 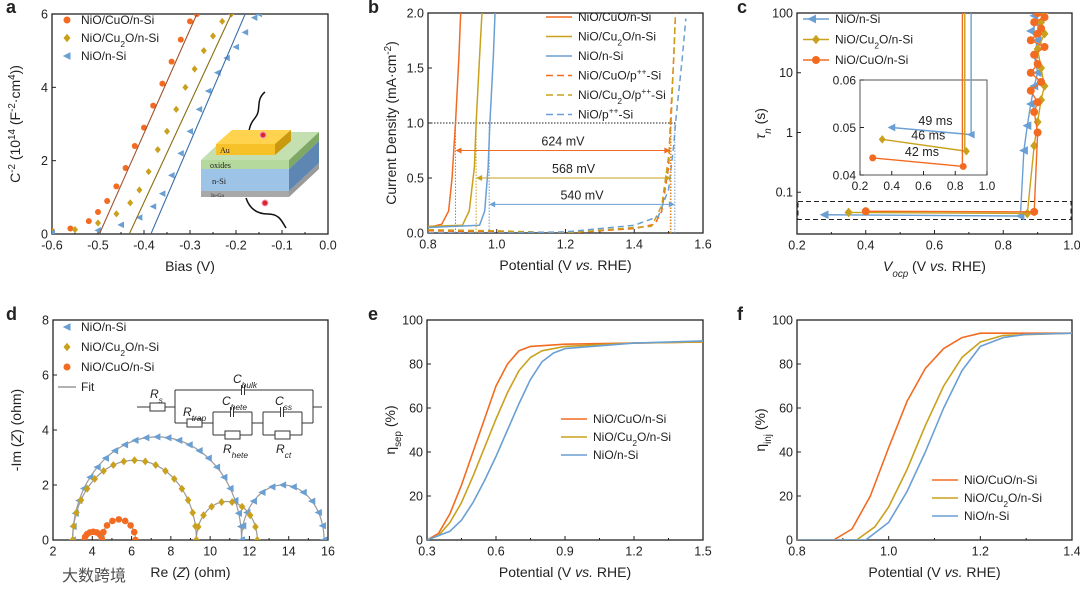 I want to click on x-tick-label: 14, so click(x=289, y=552).